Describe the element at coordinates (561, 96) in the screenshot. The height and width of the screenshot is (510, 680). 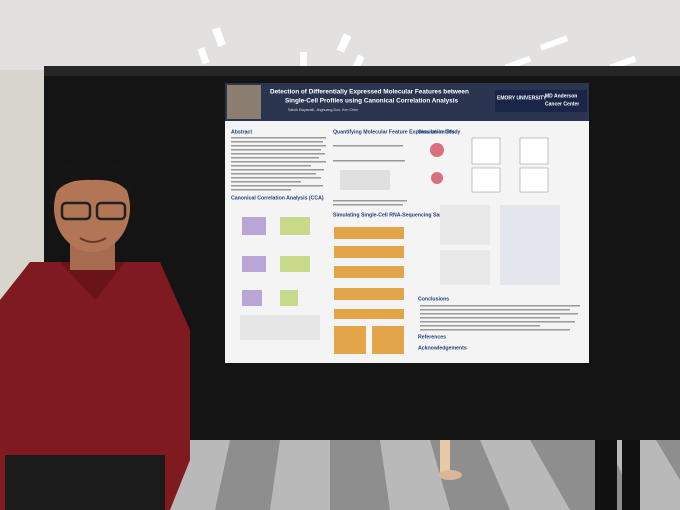
I see `logo: MD Anderson` at that location.